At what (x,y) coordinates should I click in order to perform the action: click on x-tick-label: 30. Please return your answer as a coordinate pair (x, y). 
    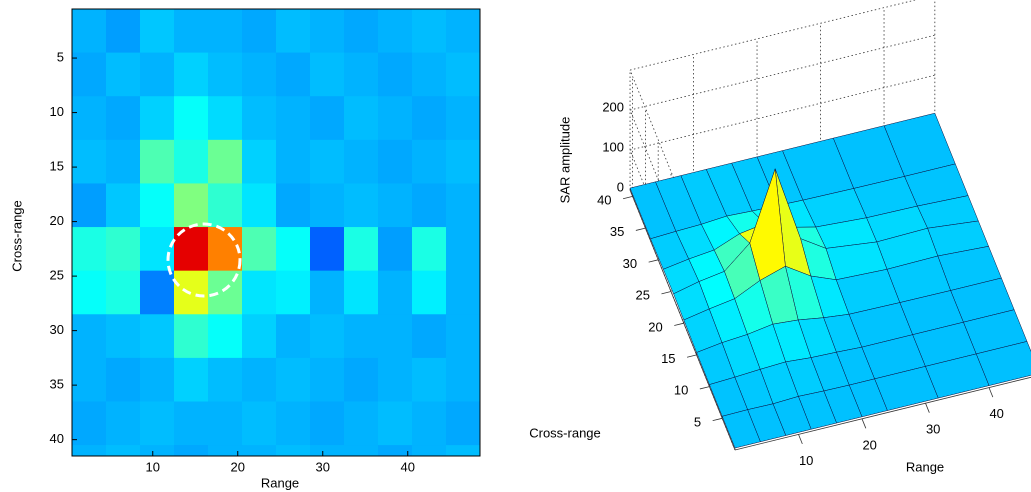
    Looking at the image, I should click on (323, 466).